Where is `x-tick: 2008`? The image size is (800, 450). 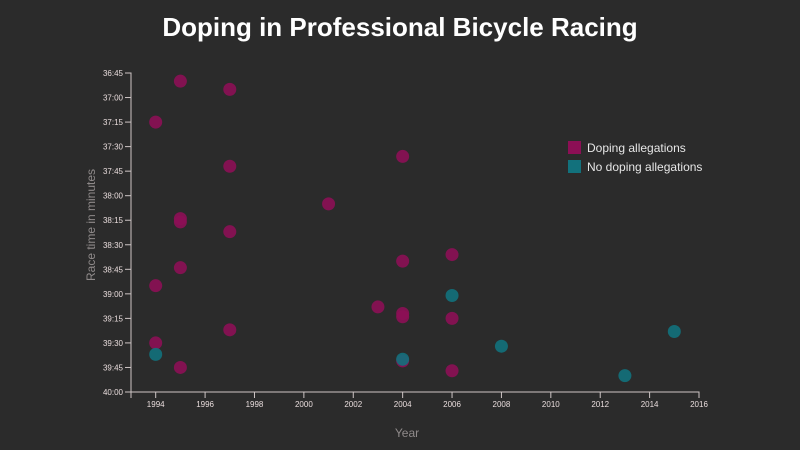
x-tick: 2008 is located at coordinates (502, 400).